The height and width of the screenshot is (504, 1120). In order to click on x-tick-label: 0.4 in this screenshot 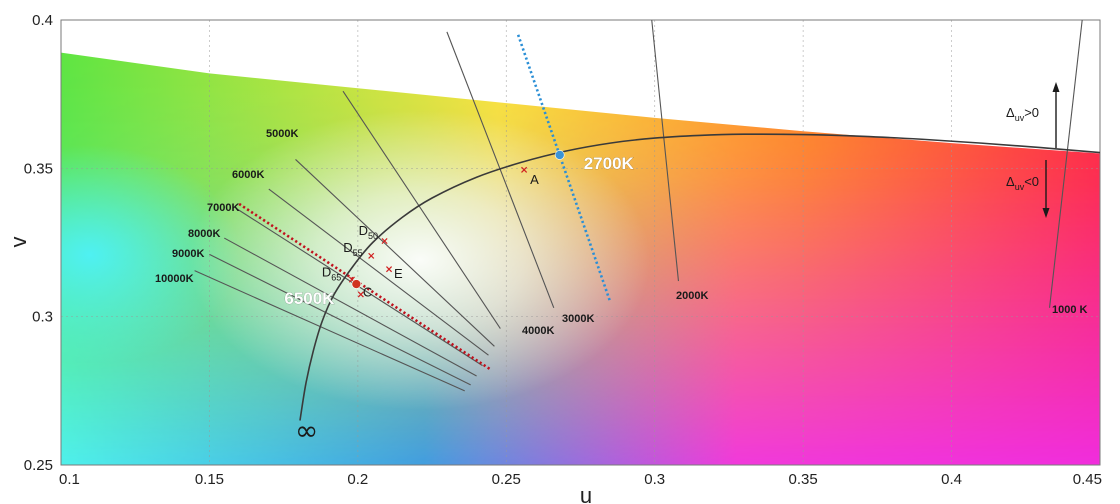, I will do `click(951, 479)`.